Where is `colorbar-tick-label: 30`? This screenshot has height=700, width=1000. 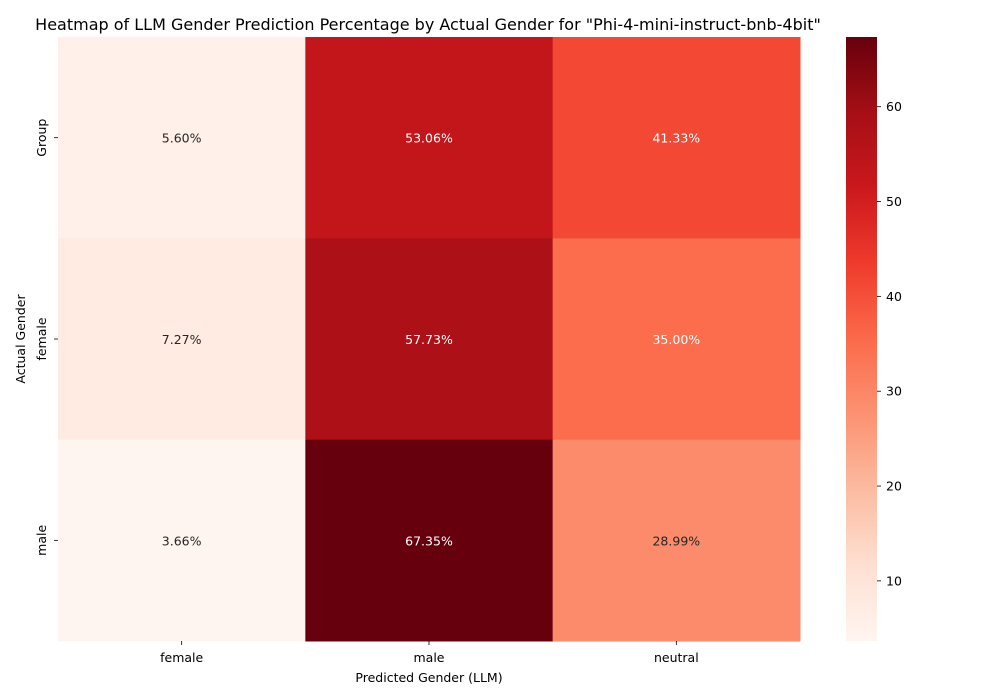 colorbar-tick-label: 30 is located at coordinates (894, 391).